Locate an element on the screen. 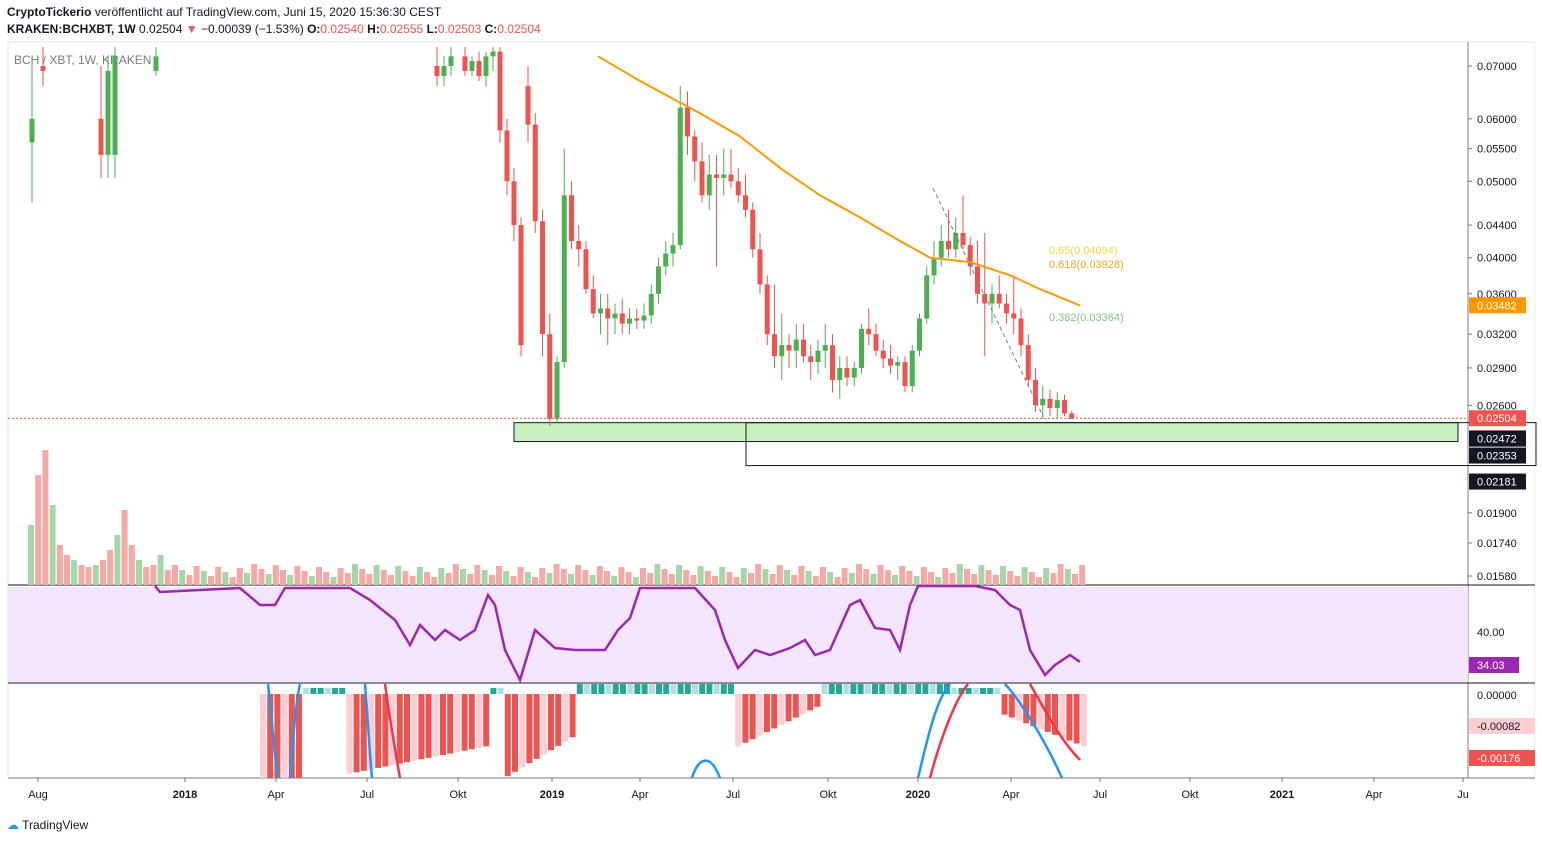 Image resolution: width=1542 pixels, height=845 pixels. price-tick-label: 0.04400 is located at coordinates (1497, 226).